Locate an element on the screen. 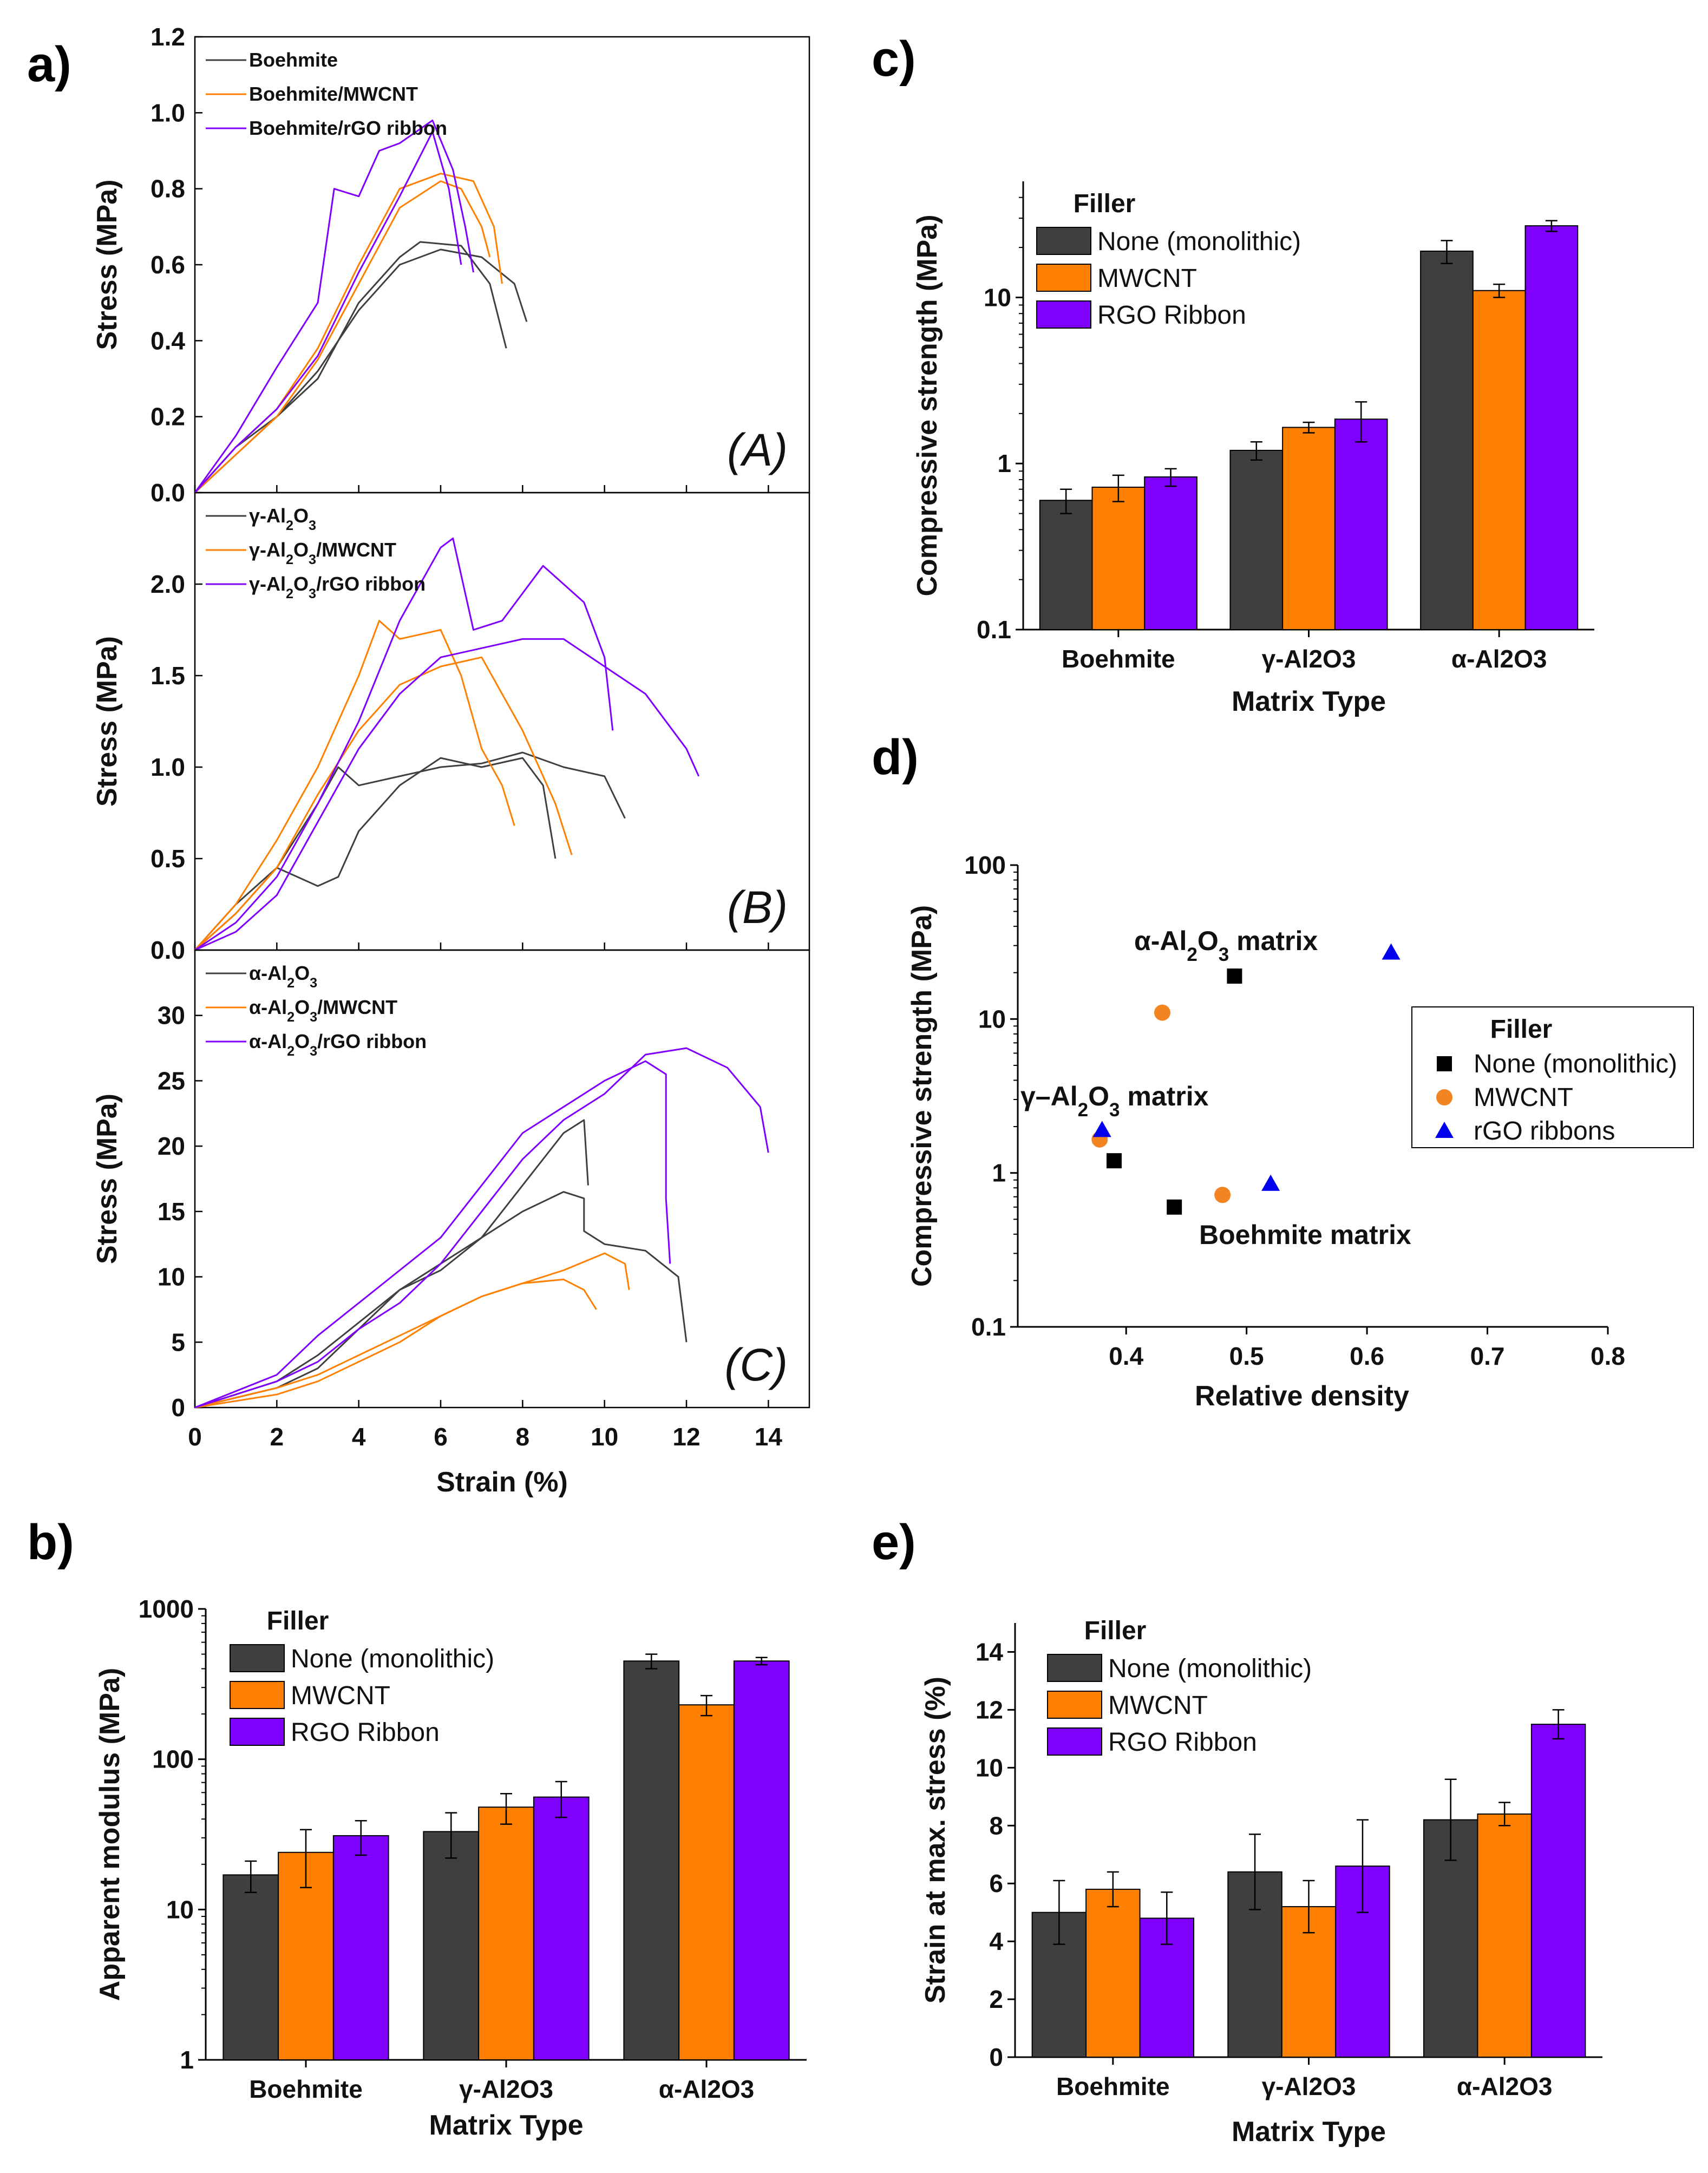 This screenshot has height=2173, width=1708. panel-letter-c: c) is located at coordinates (894, 59).